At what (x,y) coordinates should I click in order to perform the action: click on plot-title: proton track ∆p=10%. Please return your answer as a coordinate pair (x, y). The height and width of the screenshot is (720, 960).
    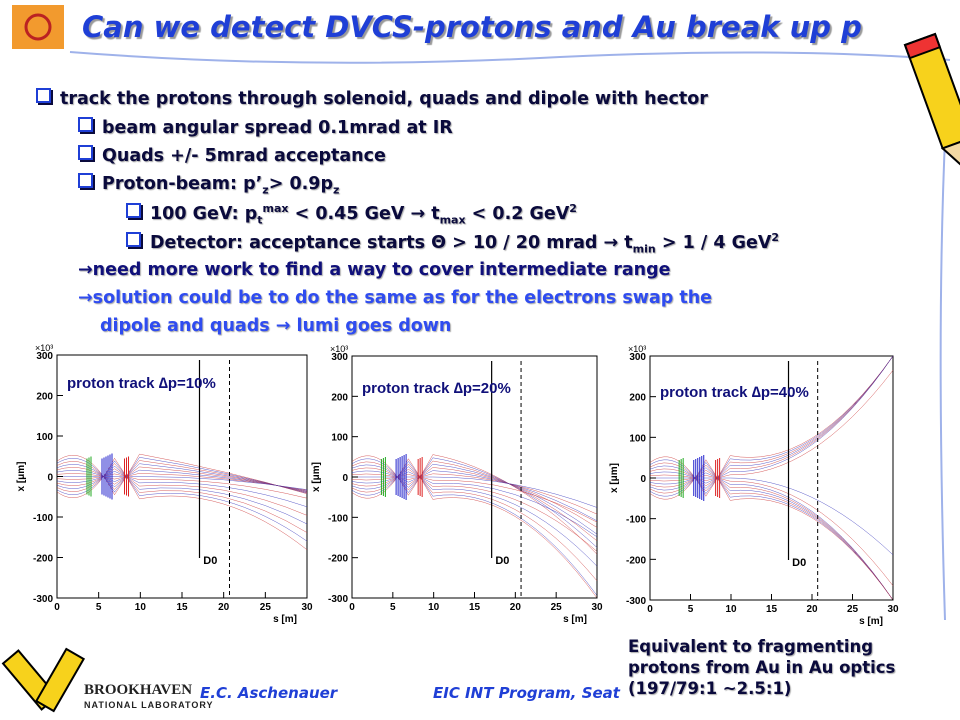
    Looking at the image, I should click on (141, 383).